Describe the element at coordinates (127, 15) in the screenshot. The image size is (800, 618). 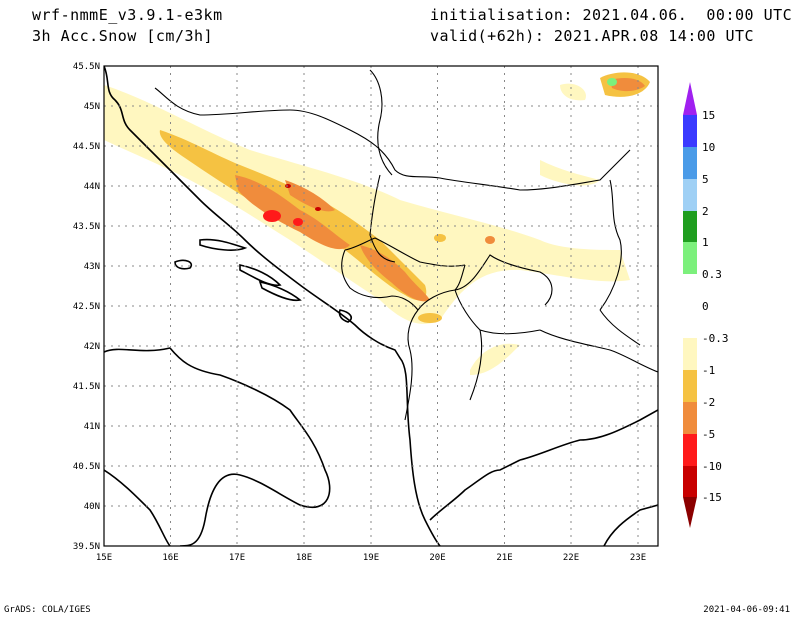
I see `model-name: wrf-nmmE_v3.9.1-e3km` at that location.